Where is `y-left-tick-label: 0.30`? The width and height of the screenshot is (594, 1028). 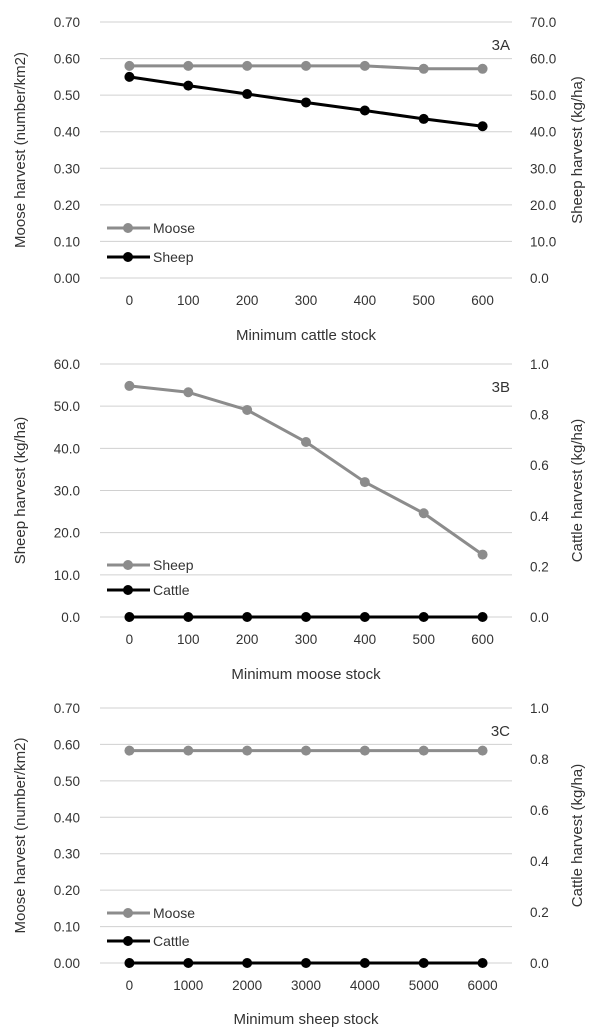
y-left-tick-label: 0.30 is located at coordinates (67, 854).